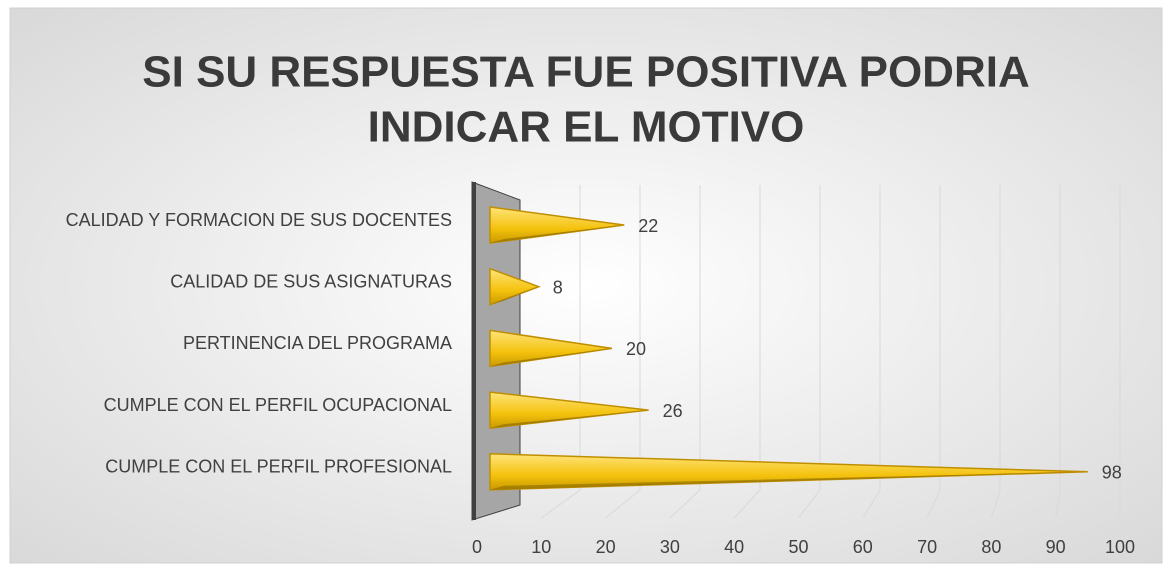 This screenshot has height=576, width=1172. What do you see at coordinates (585, 72) in the screenshot?
I see `chart-title: SI SU RESPUESTA FUE POSITIVA PODRIA` at bounding box center [585, 72].